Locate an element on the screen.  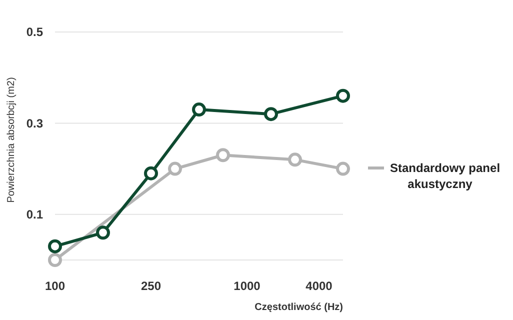
x-tick-label: 4000 is located at coordinates (319, 286).